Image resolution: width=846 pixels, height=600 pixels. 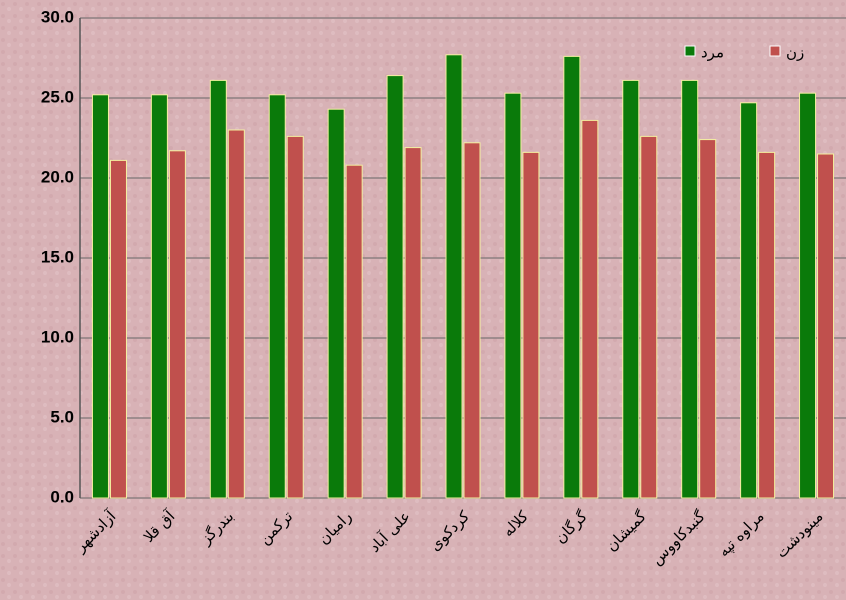 I want to click on y-tick-label: 25.0, so click(x=57, y=96).